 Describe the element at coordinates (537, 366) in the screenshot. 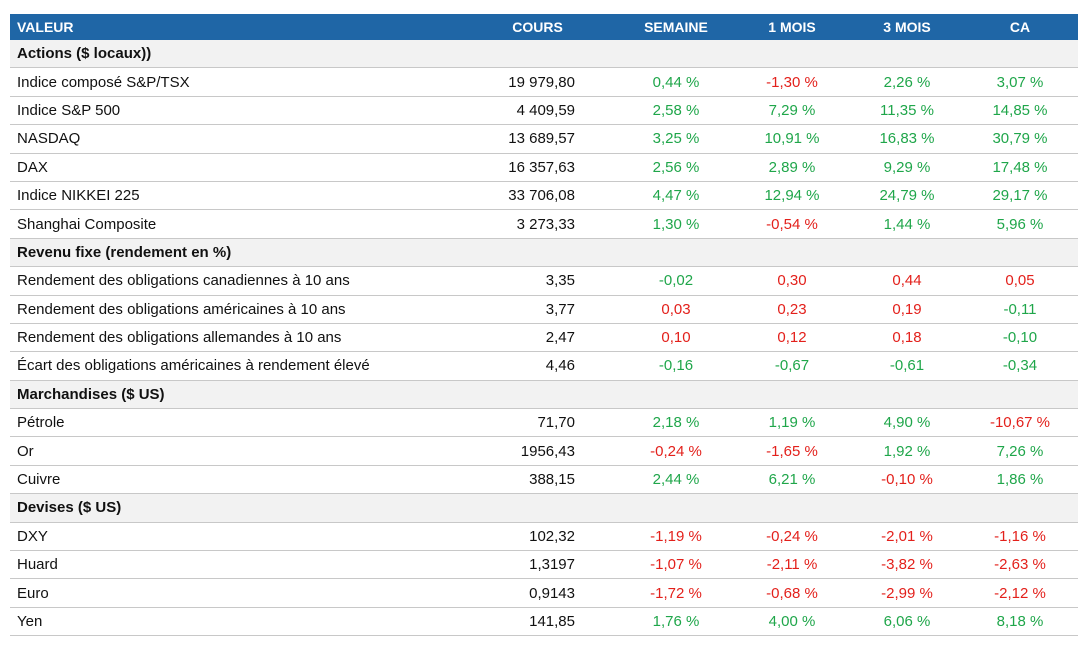

I see `cell: 4,46` at that location.